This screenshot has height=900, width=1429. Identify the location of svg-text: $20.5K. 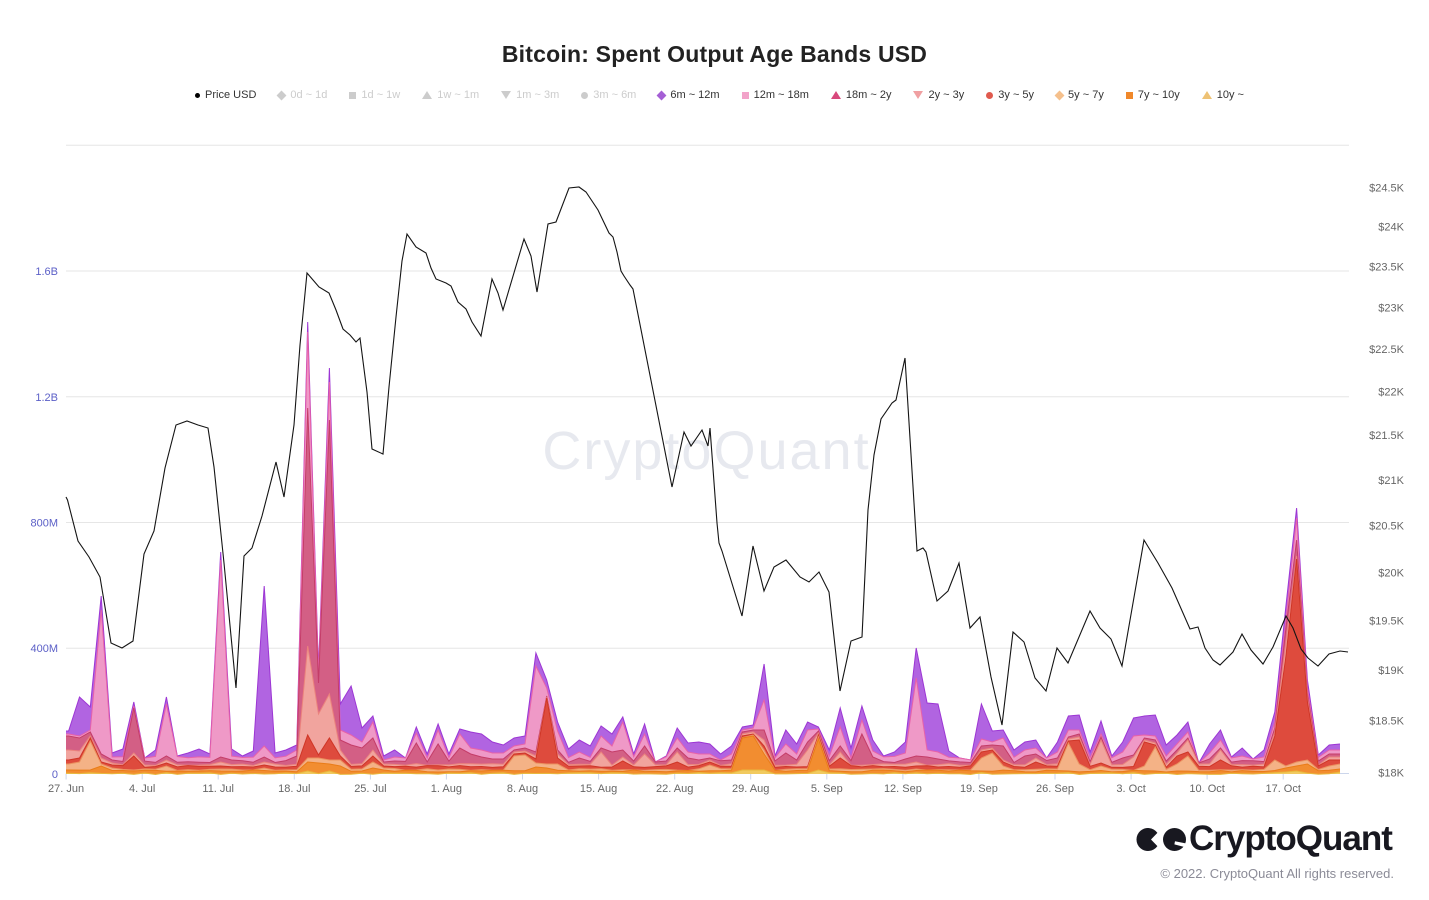
(1387, 527).